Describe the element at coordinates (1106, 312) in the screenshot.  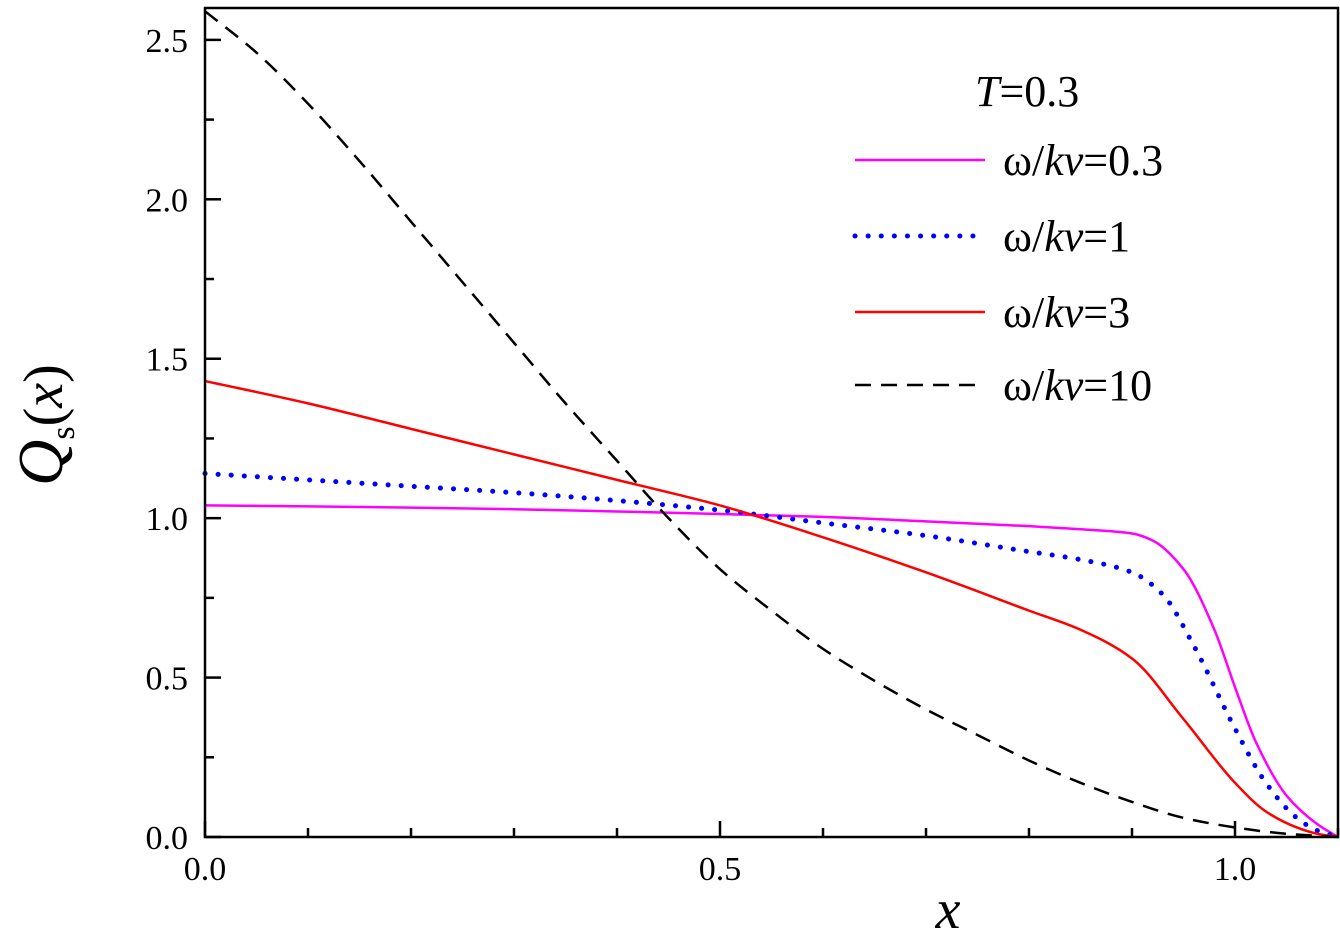
I see `legend-label-post: =3` at that location.